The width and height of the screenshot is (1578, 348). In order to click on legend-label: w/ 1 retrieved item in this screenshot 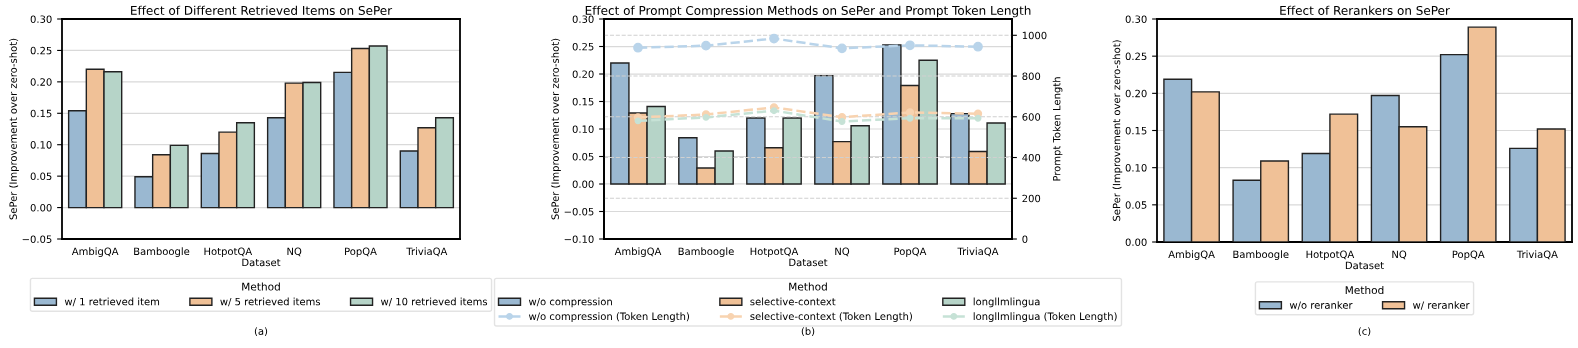, I will do `click(112, 302)`.